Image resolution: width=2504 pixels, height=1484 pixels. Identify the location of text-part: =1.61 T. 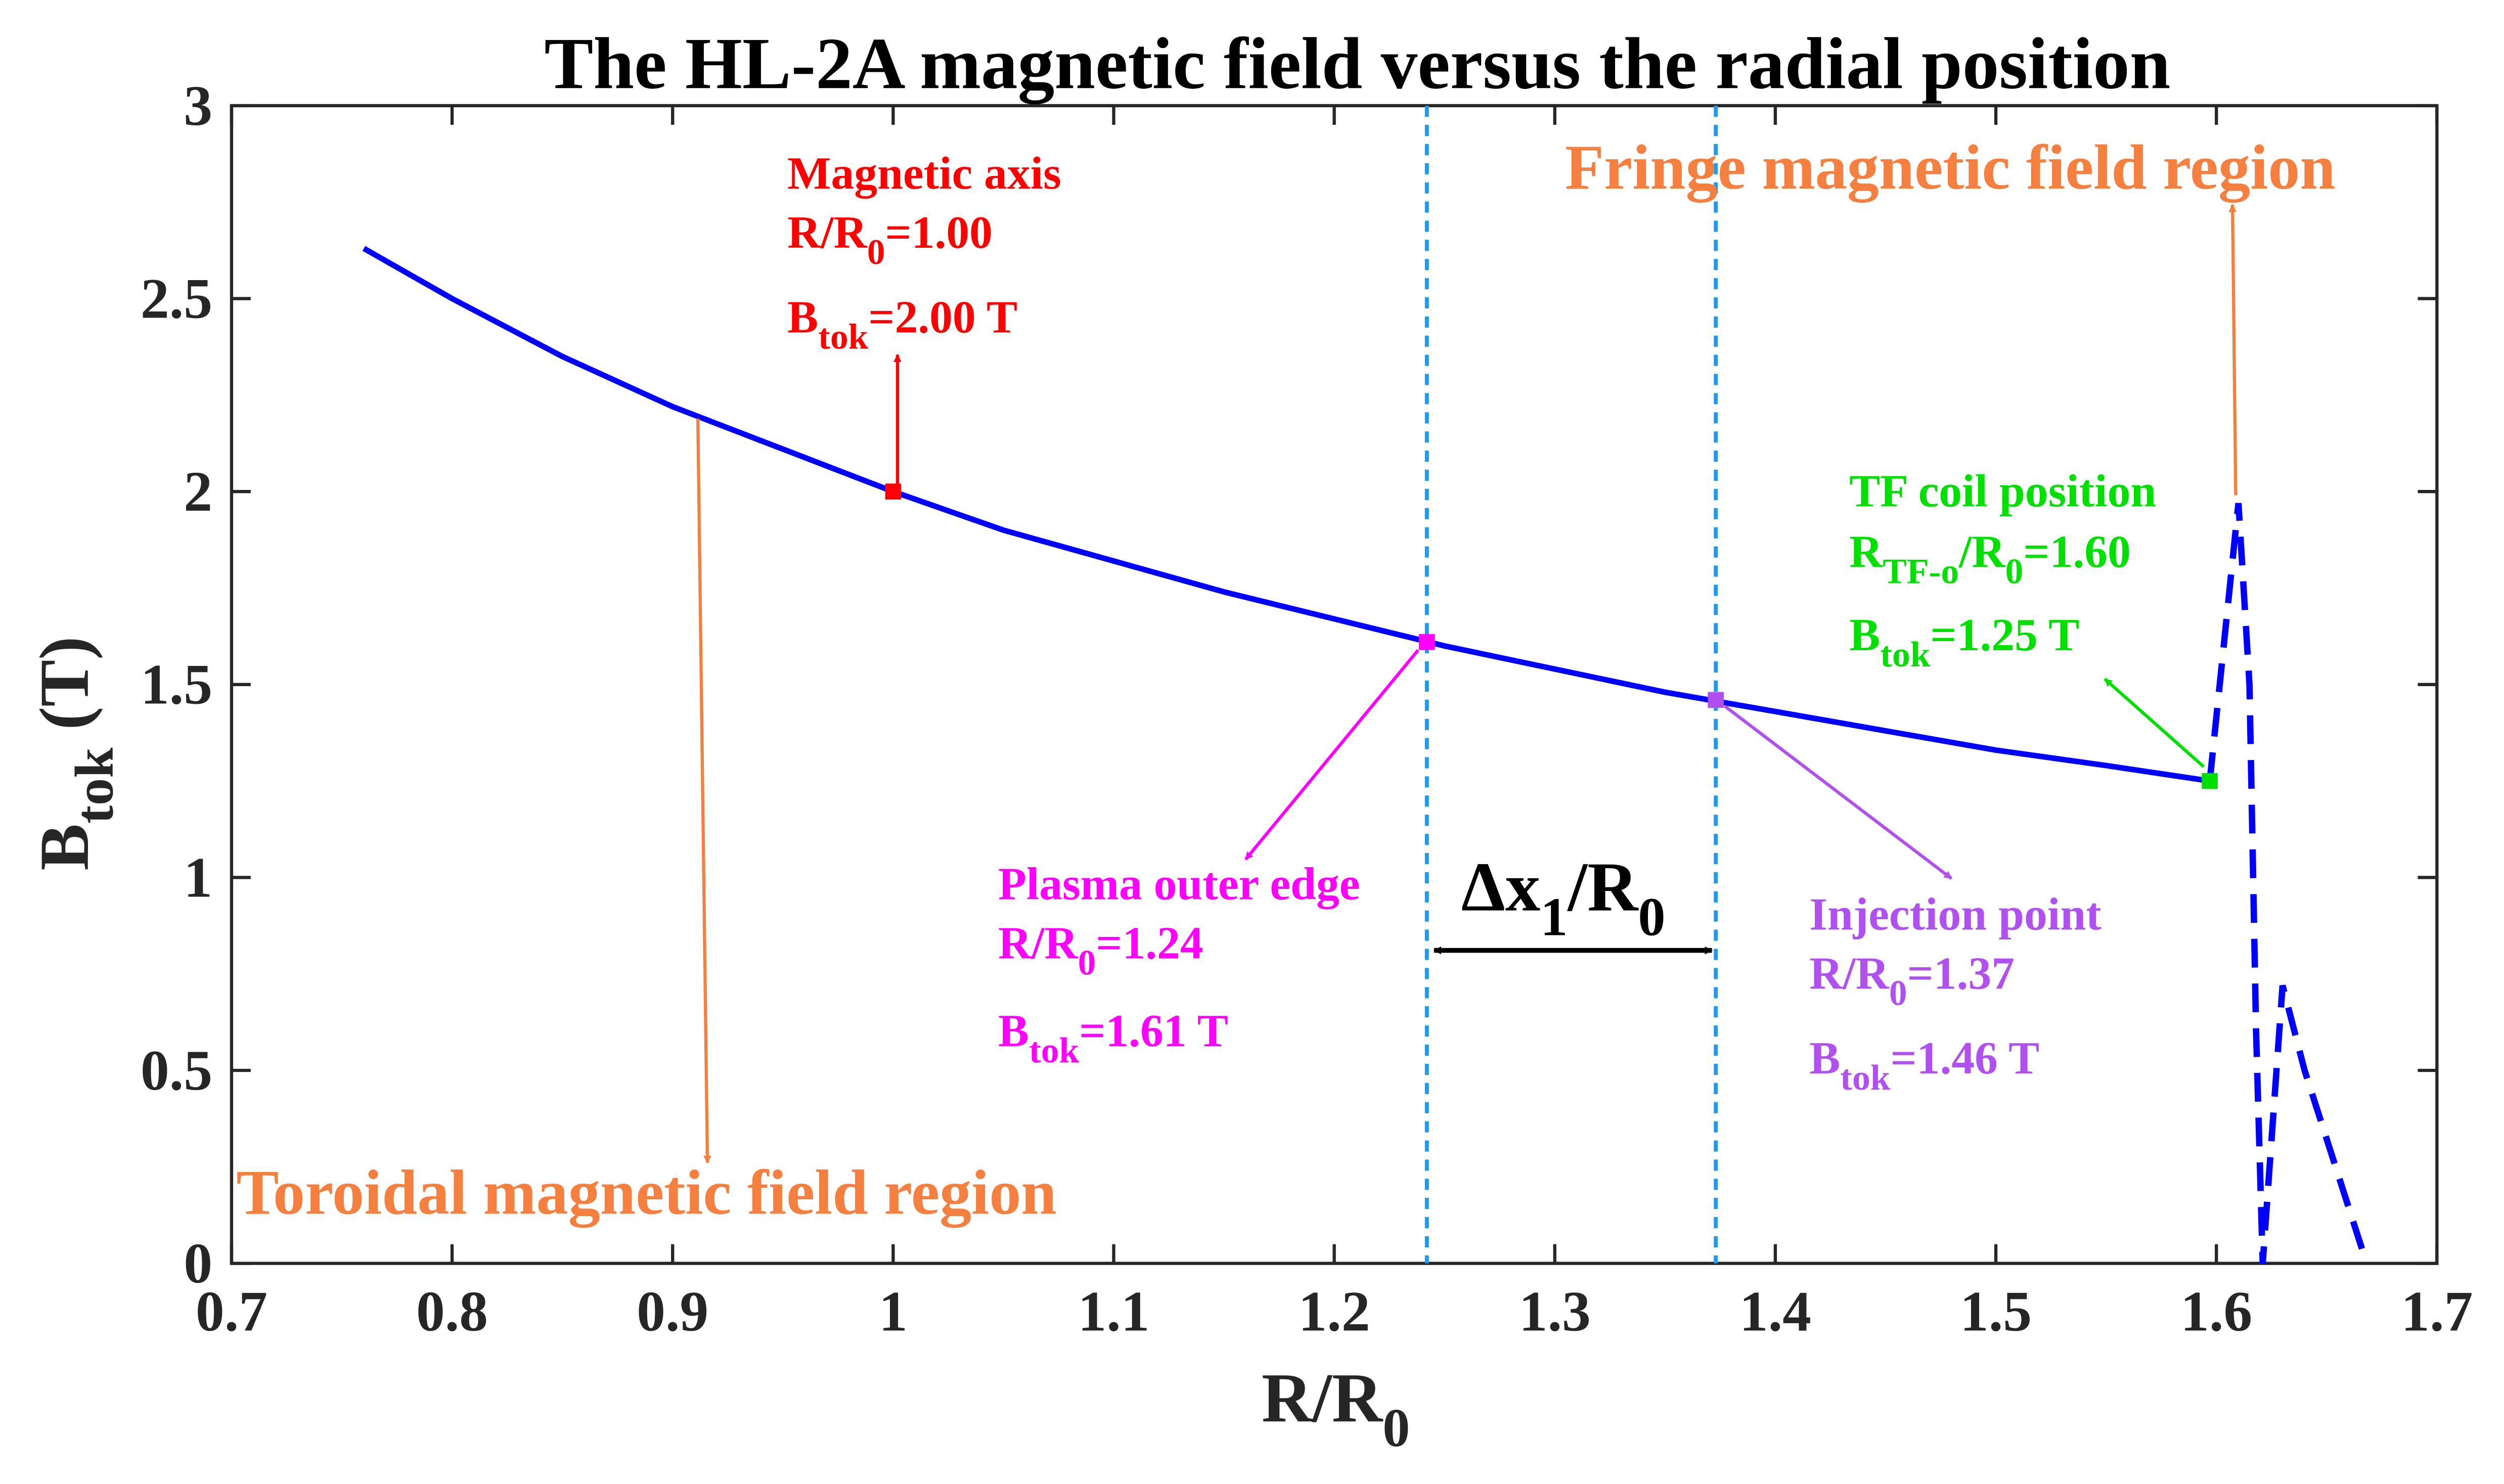
(1153, 1030).